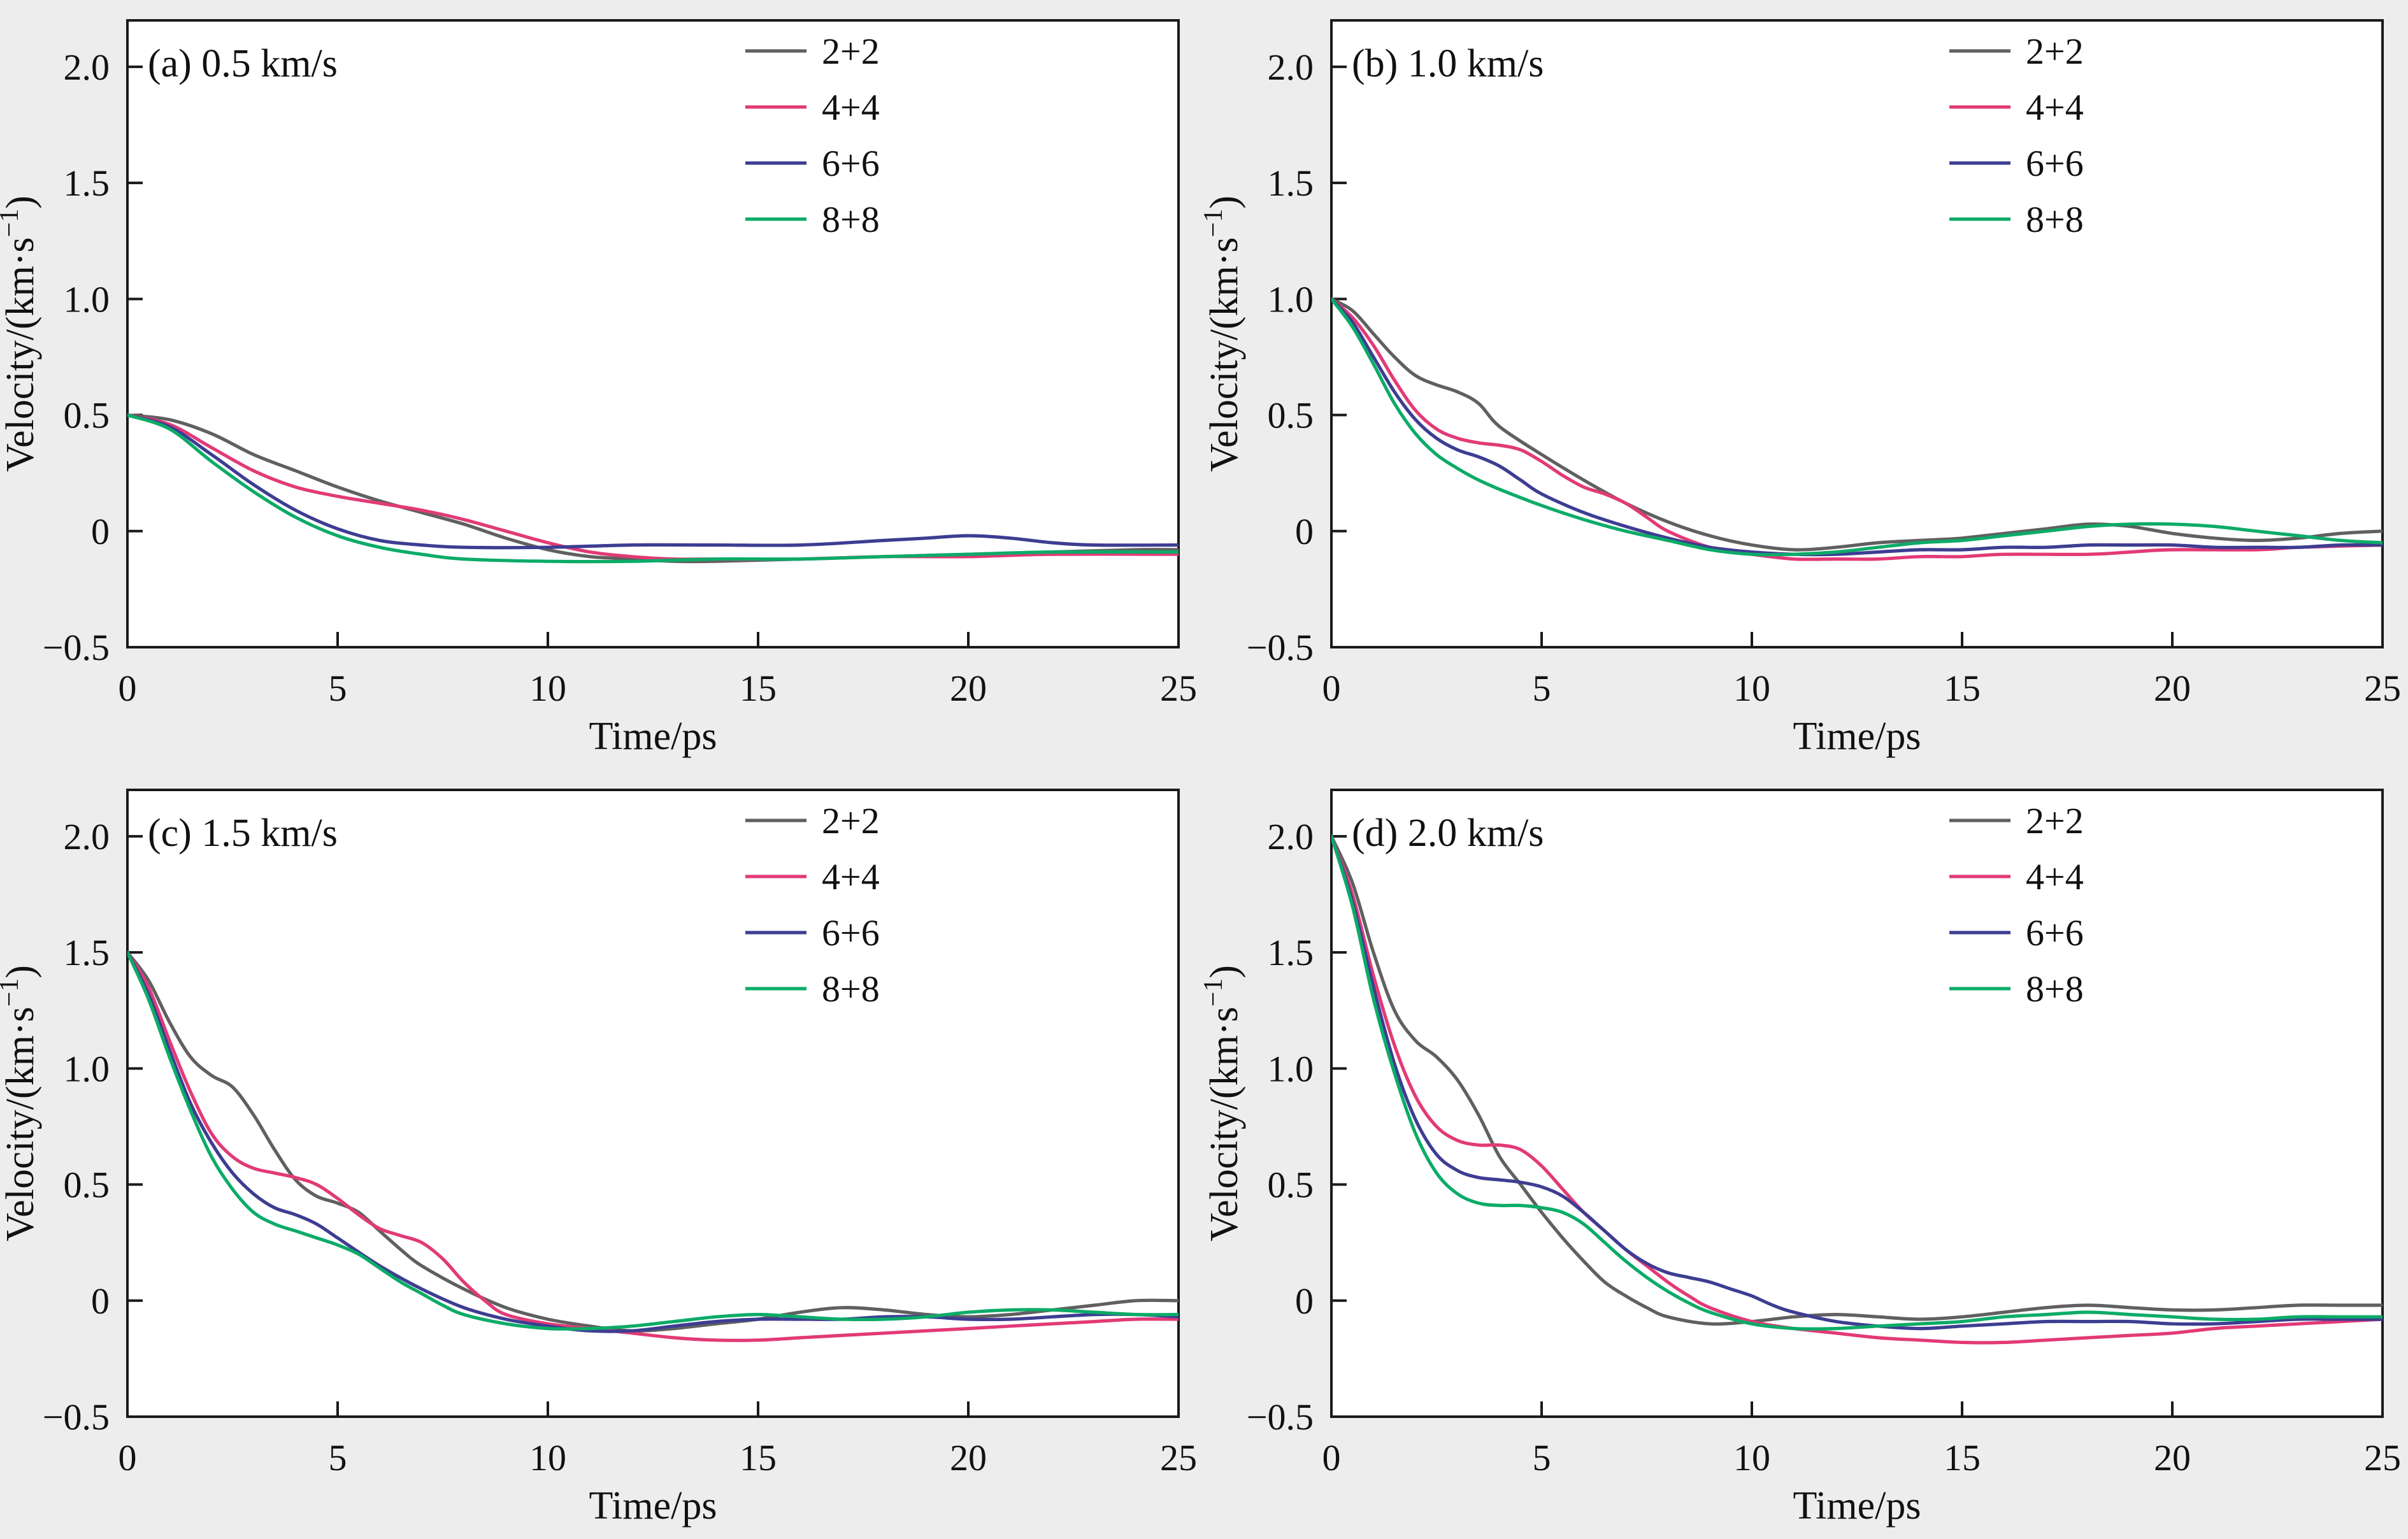 The image size is (2408, 1539). I want to click on panel-label: (d) 2.0 km/s, so click(1448, 833).